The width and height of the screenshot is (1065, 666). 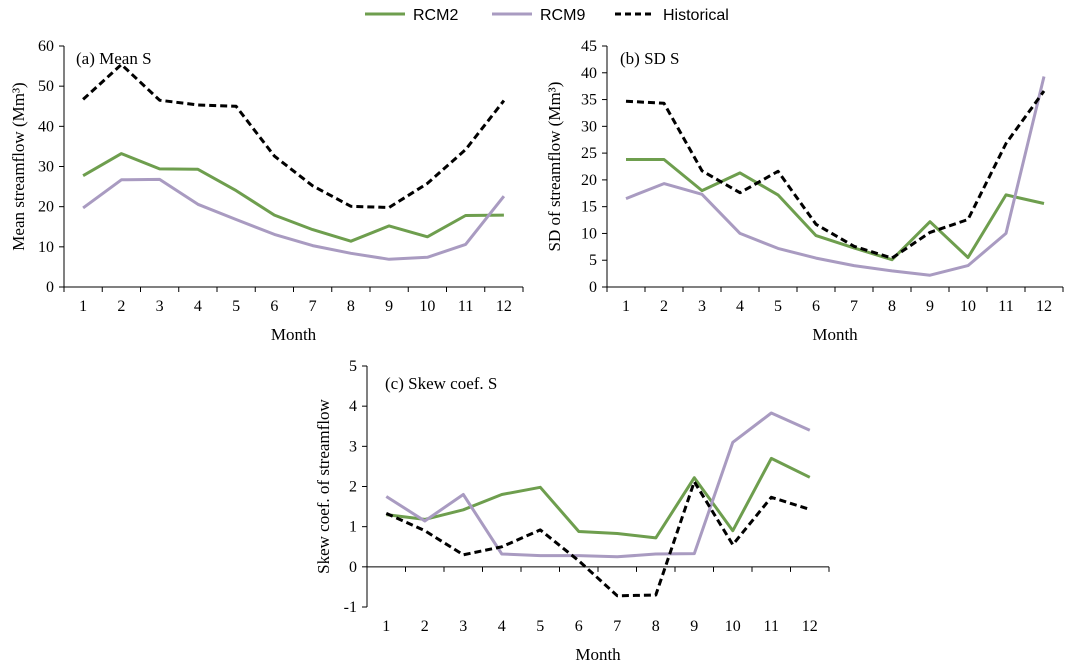 I want to click on y-axis-label: SD of streamflow (Mm³), so click(x=554, y=167).